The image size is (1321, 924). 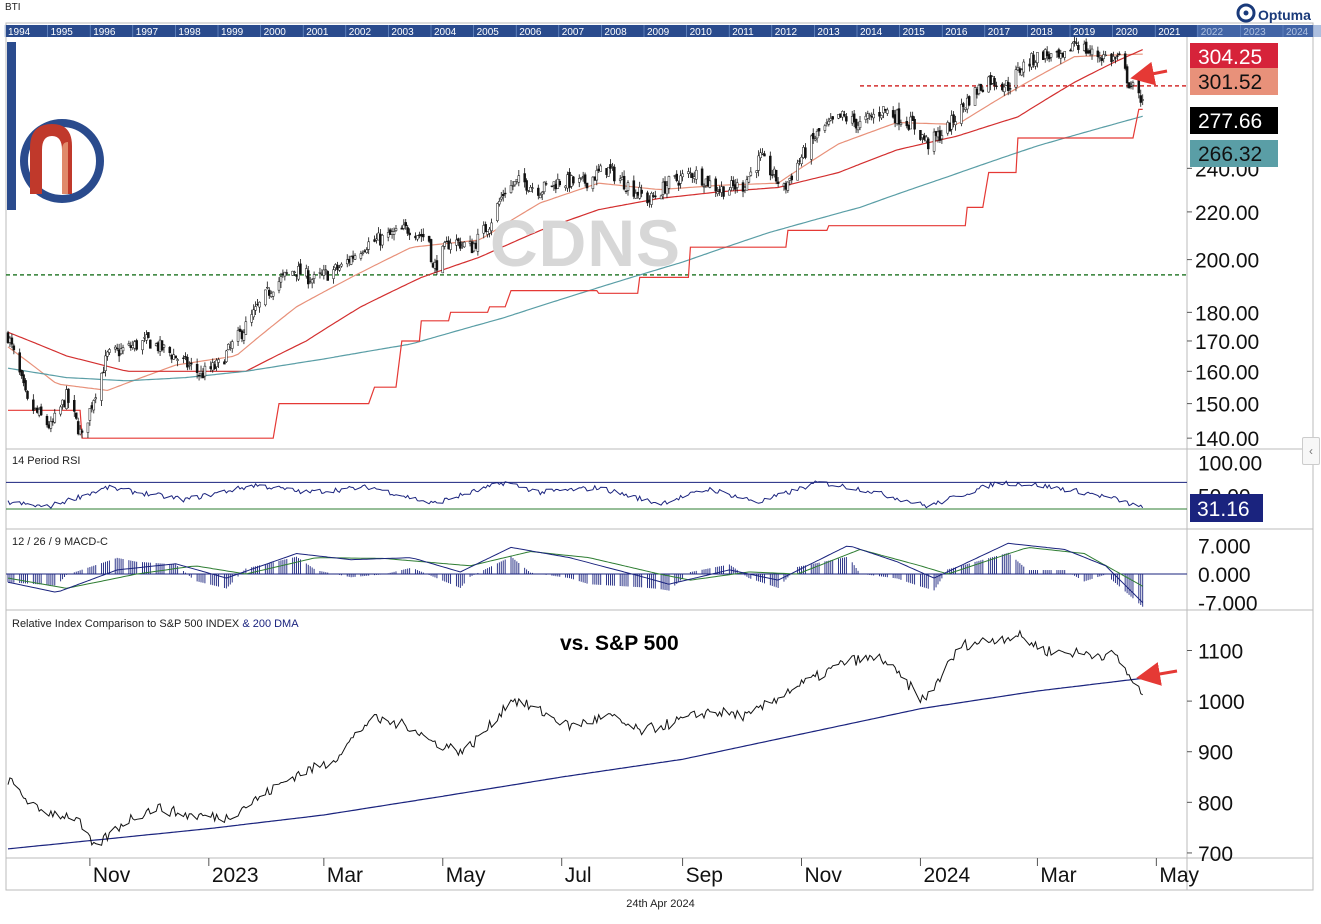 I want to click on x-tick-label: Mar, so click(x=1058, y=875).